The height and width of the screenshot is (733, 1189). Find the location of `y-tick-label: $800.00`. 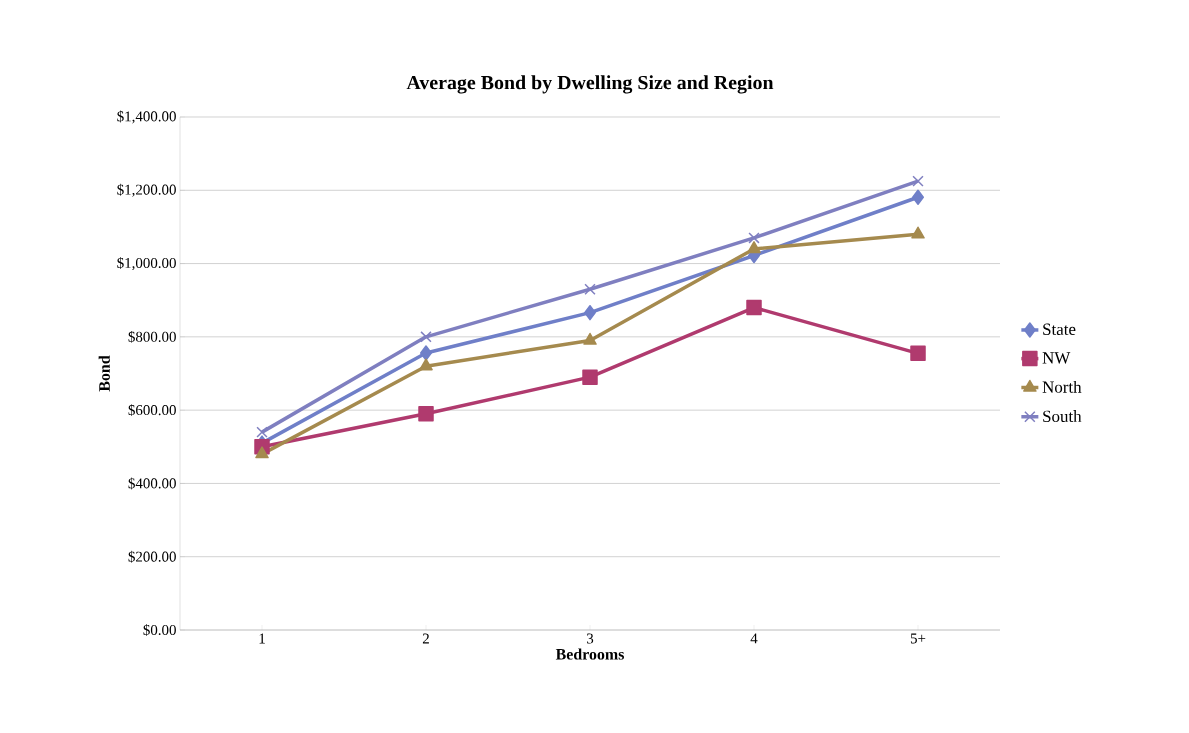

y-tick-label: $800.00 is located at coordinates (152, 336).